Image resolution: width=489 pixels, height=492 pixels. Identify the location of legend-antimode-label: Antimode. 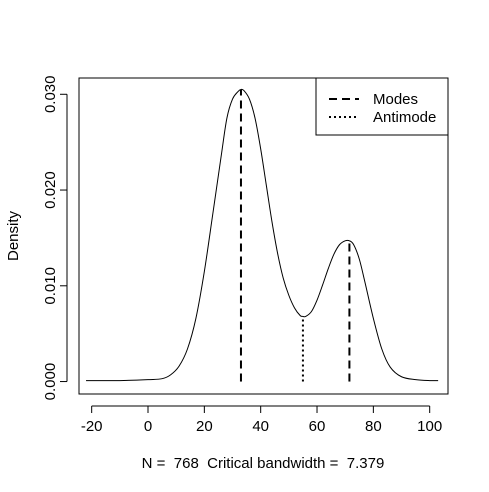
(404, 117).